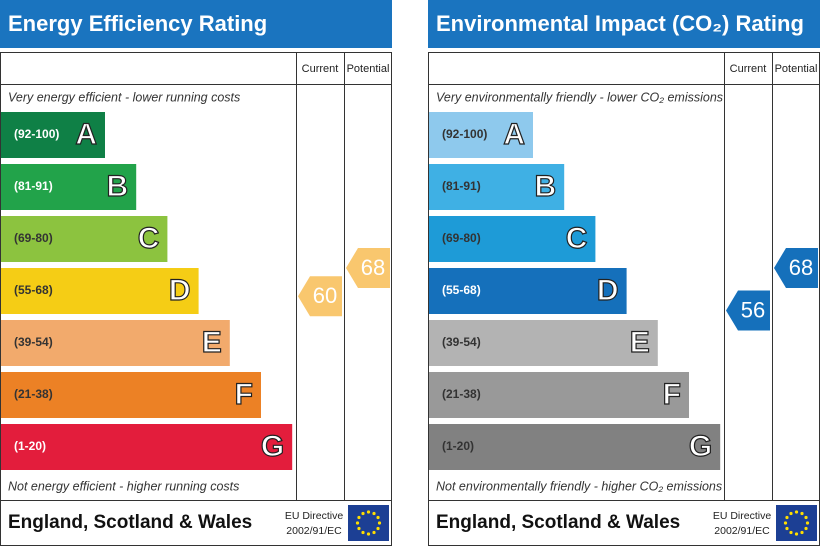 This screenshot has height=547, width=820. Describe the element at coordinates (620, 23) in the screenshot. I see `panel-title: Environmental Impact (CO₂) Rating` at that location.